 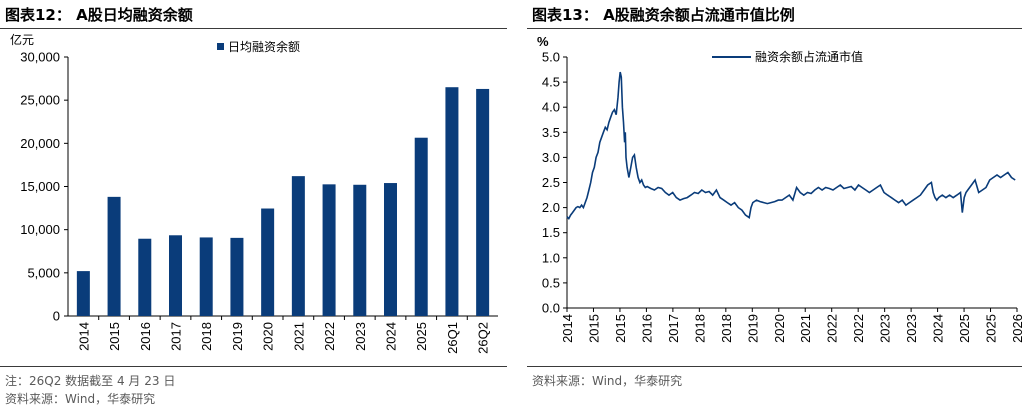 I want to click on line-x-tick-label: 2026, so click(x=1017, y=328).